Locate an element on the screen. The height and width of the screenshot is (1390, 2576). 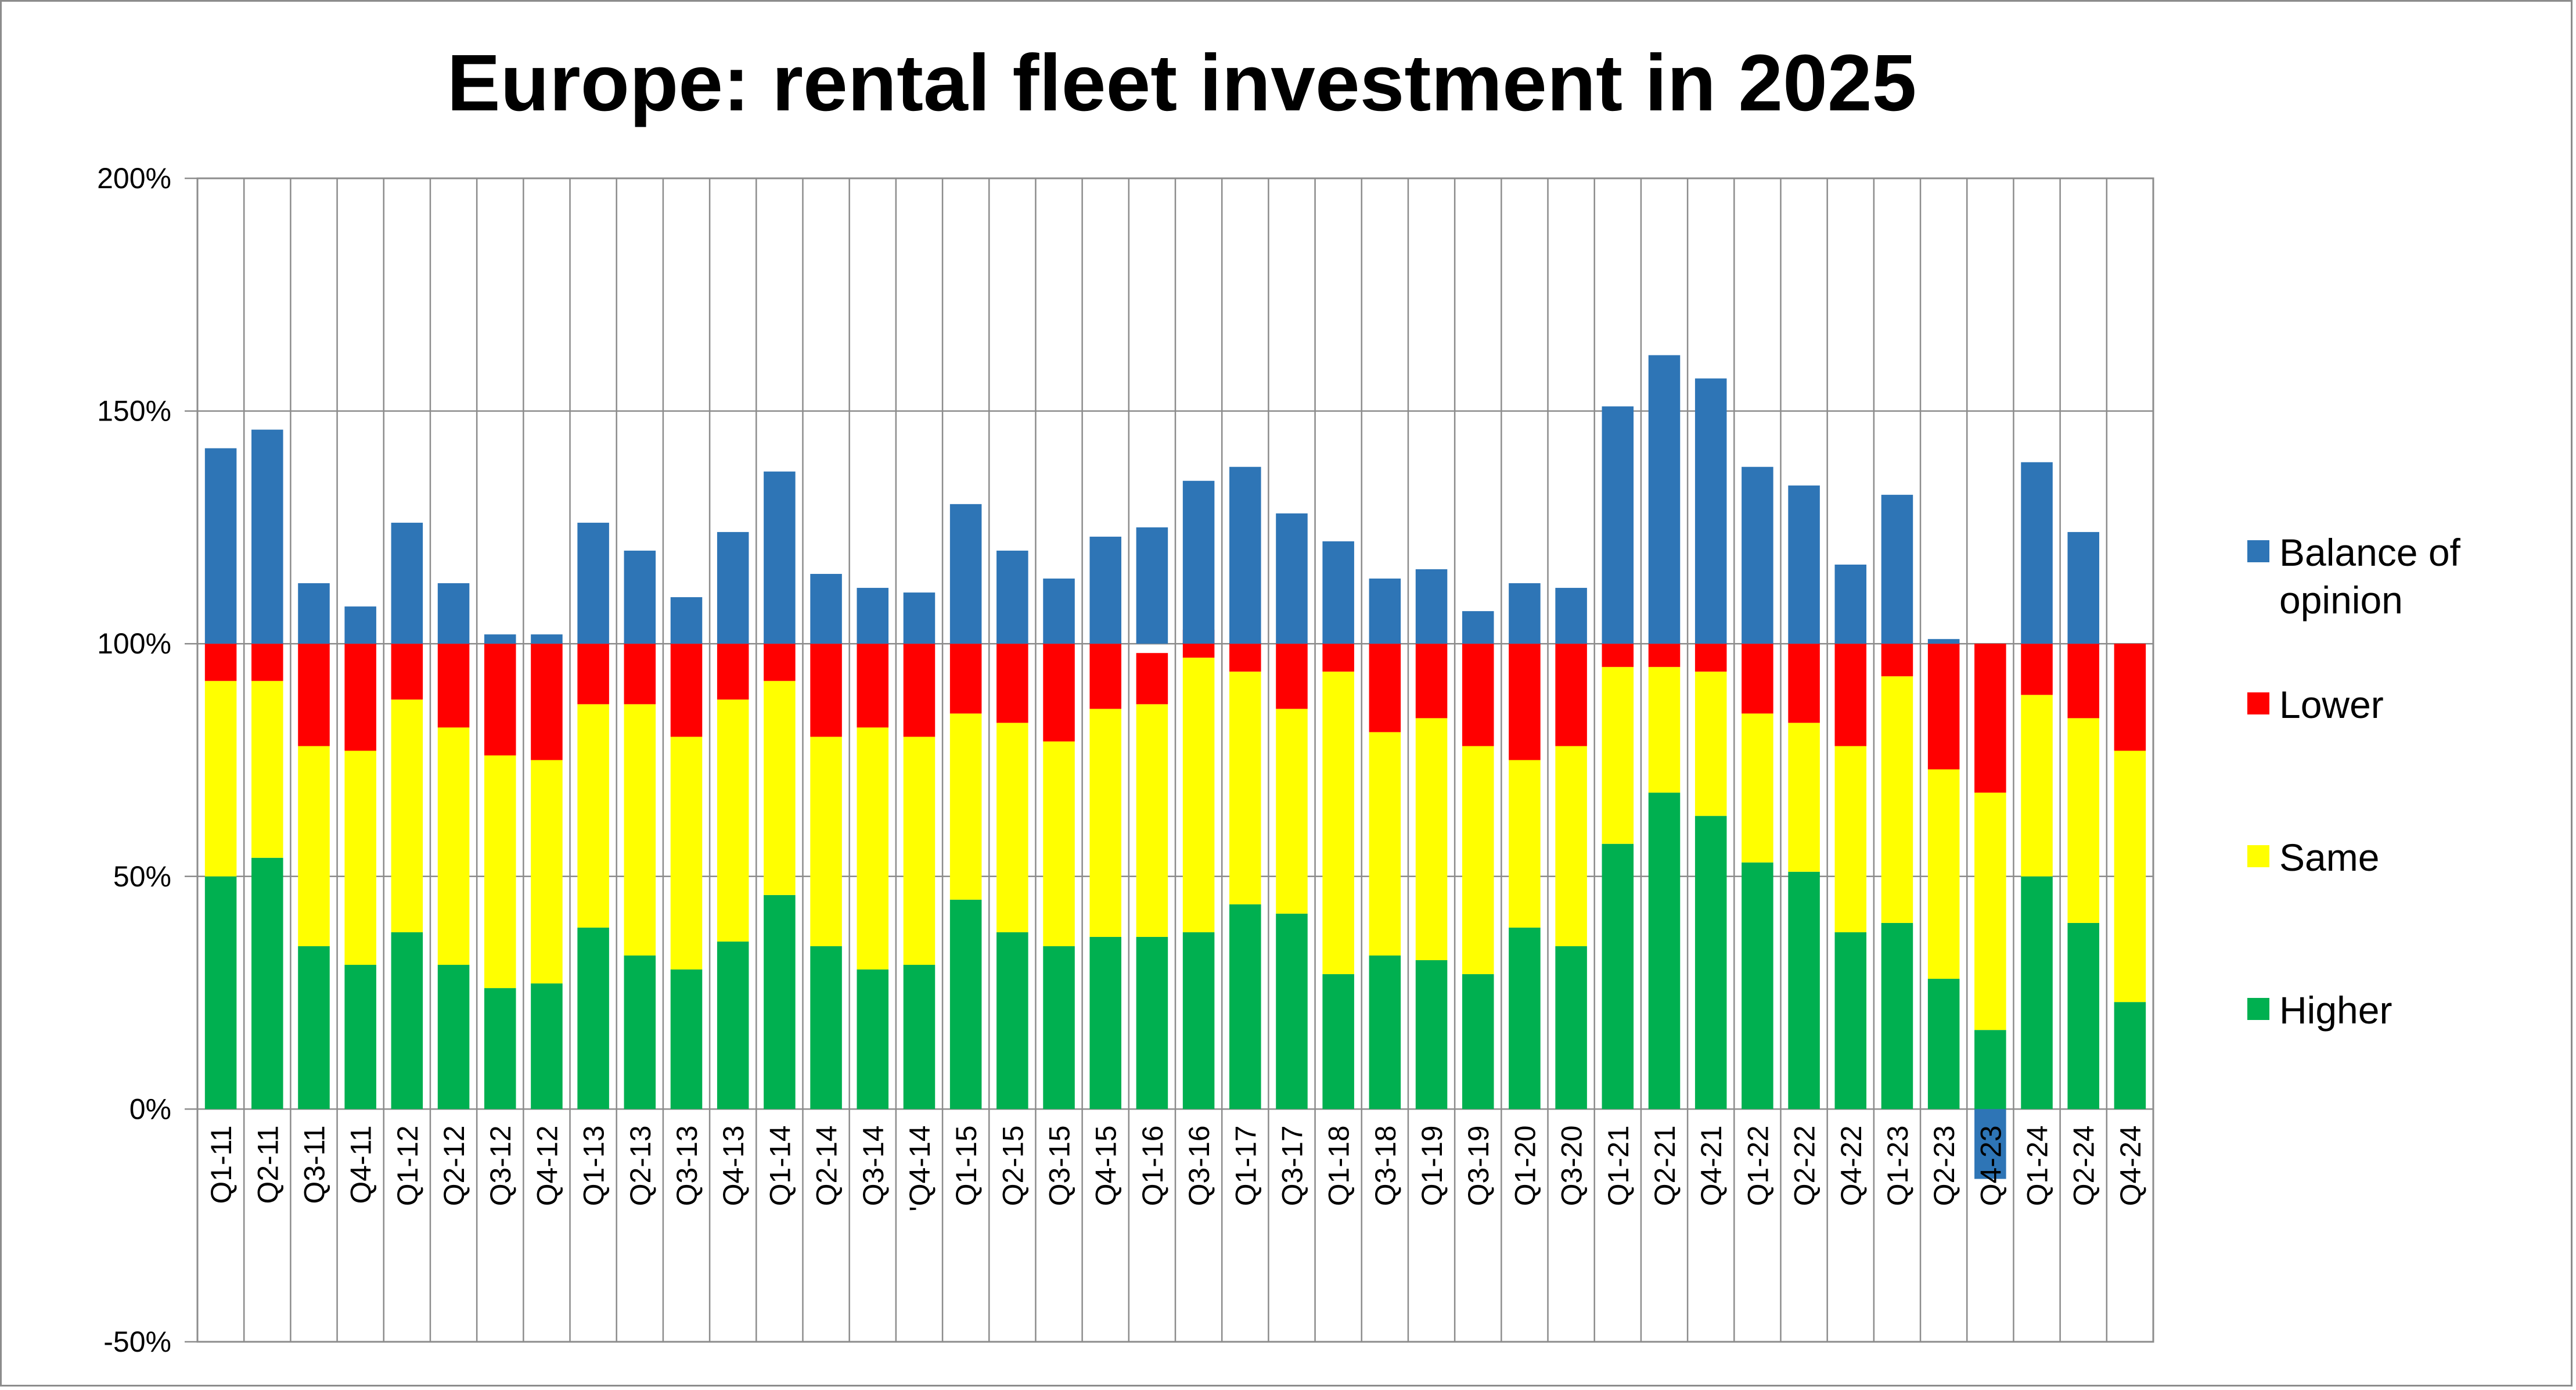
x-tick-label: Q1-20 is located at coordinates (1525, 1166).